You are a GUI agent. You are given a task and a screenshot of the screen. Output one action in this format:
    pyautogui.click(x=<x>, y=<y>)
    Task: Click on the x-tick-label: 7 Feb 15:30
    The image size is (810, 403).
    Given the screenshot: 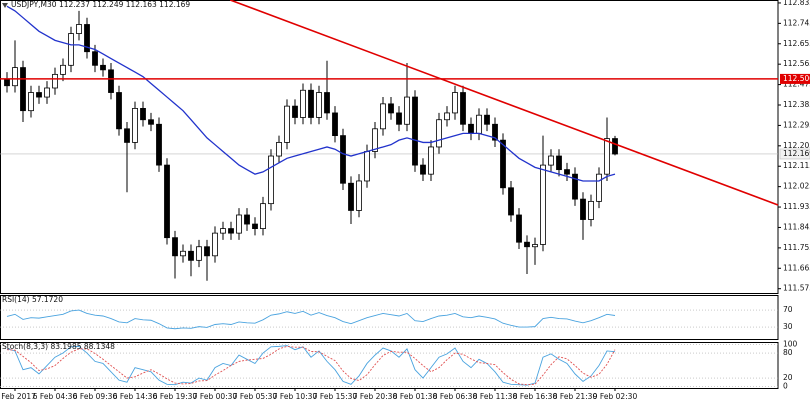 What is the action you would take?
    pyautogui.click(x=335, y=396)
    